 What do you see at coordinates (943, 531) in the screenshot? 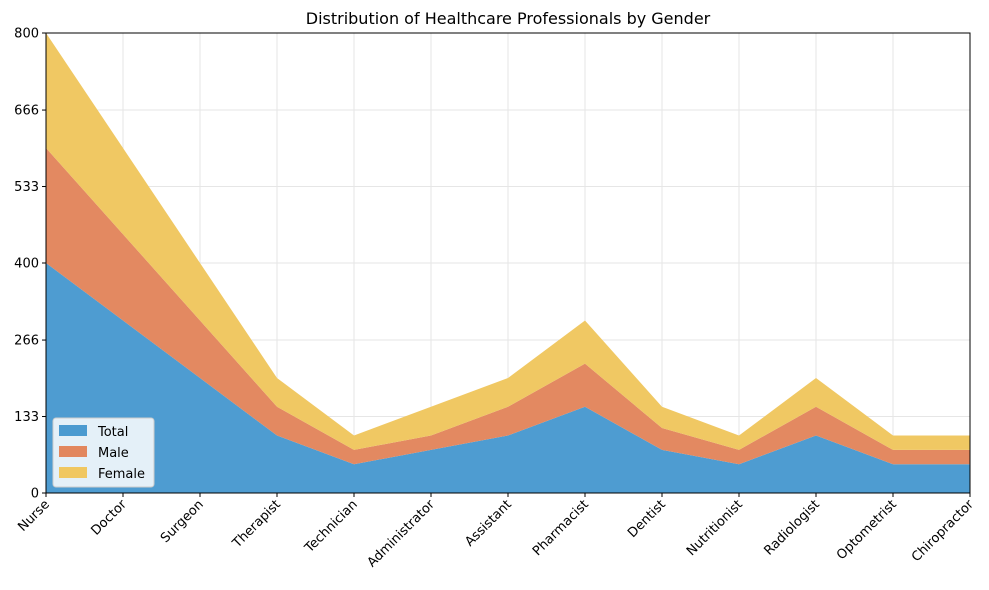
I see `x-tick-label: Chiropractor` at bounding box center [943, 531].